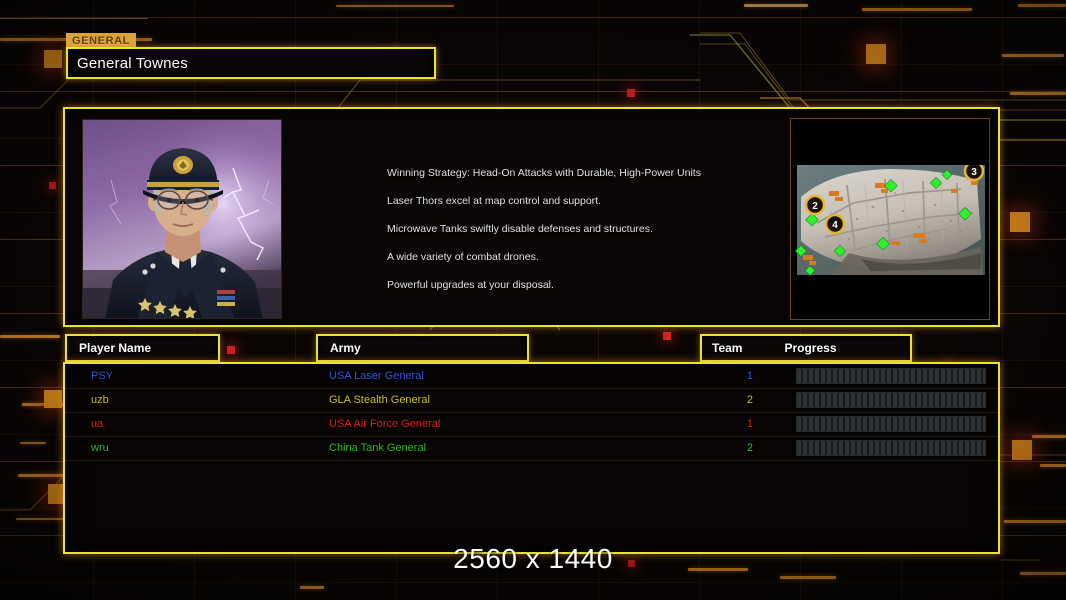 The height and width of the screenshot is (600, 1066). I want to click on column-header-team-progress: Team Progress, so click(806, 348).